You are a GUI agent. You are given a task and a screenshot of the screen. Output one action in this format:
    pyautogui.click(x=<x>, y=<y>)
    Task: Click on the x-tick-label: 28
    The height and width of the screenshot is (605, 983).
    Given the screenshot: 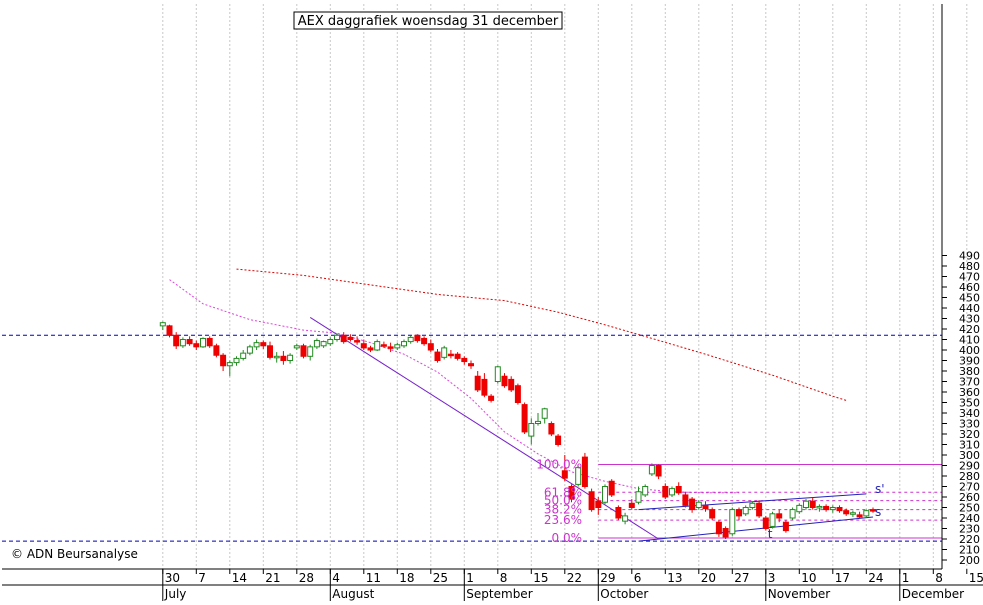 What is the action you would take?
    pyautogui.click(x=306, y=578)
    